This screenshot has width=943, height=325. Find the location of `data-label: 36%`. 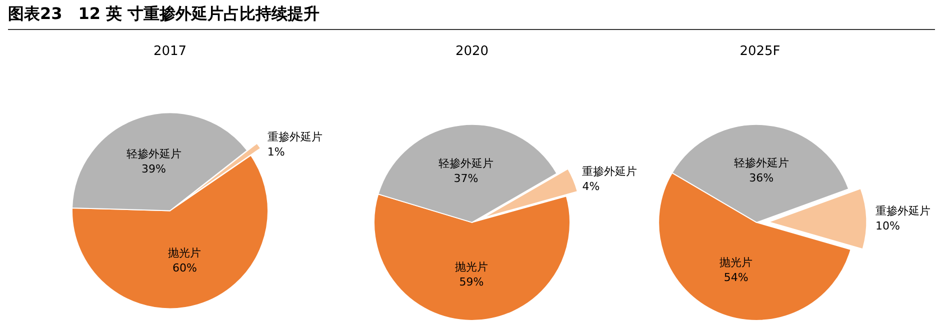

data-label: 36% is located at coordinates (761, 178).